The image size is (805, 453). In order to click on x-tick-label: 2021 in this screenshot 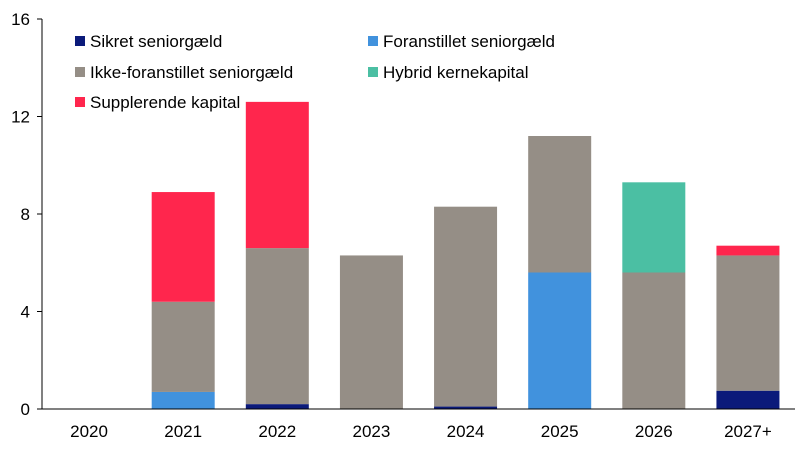, I will do `click(183, 431)`.